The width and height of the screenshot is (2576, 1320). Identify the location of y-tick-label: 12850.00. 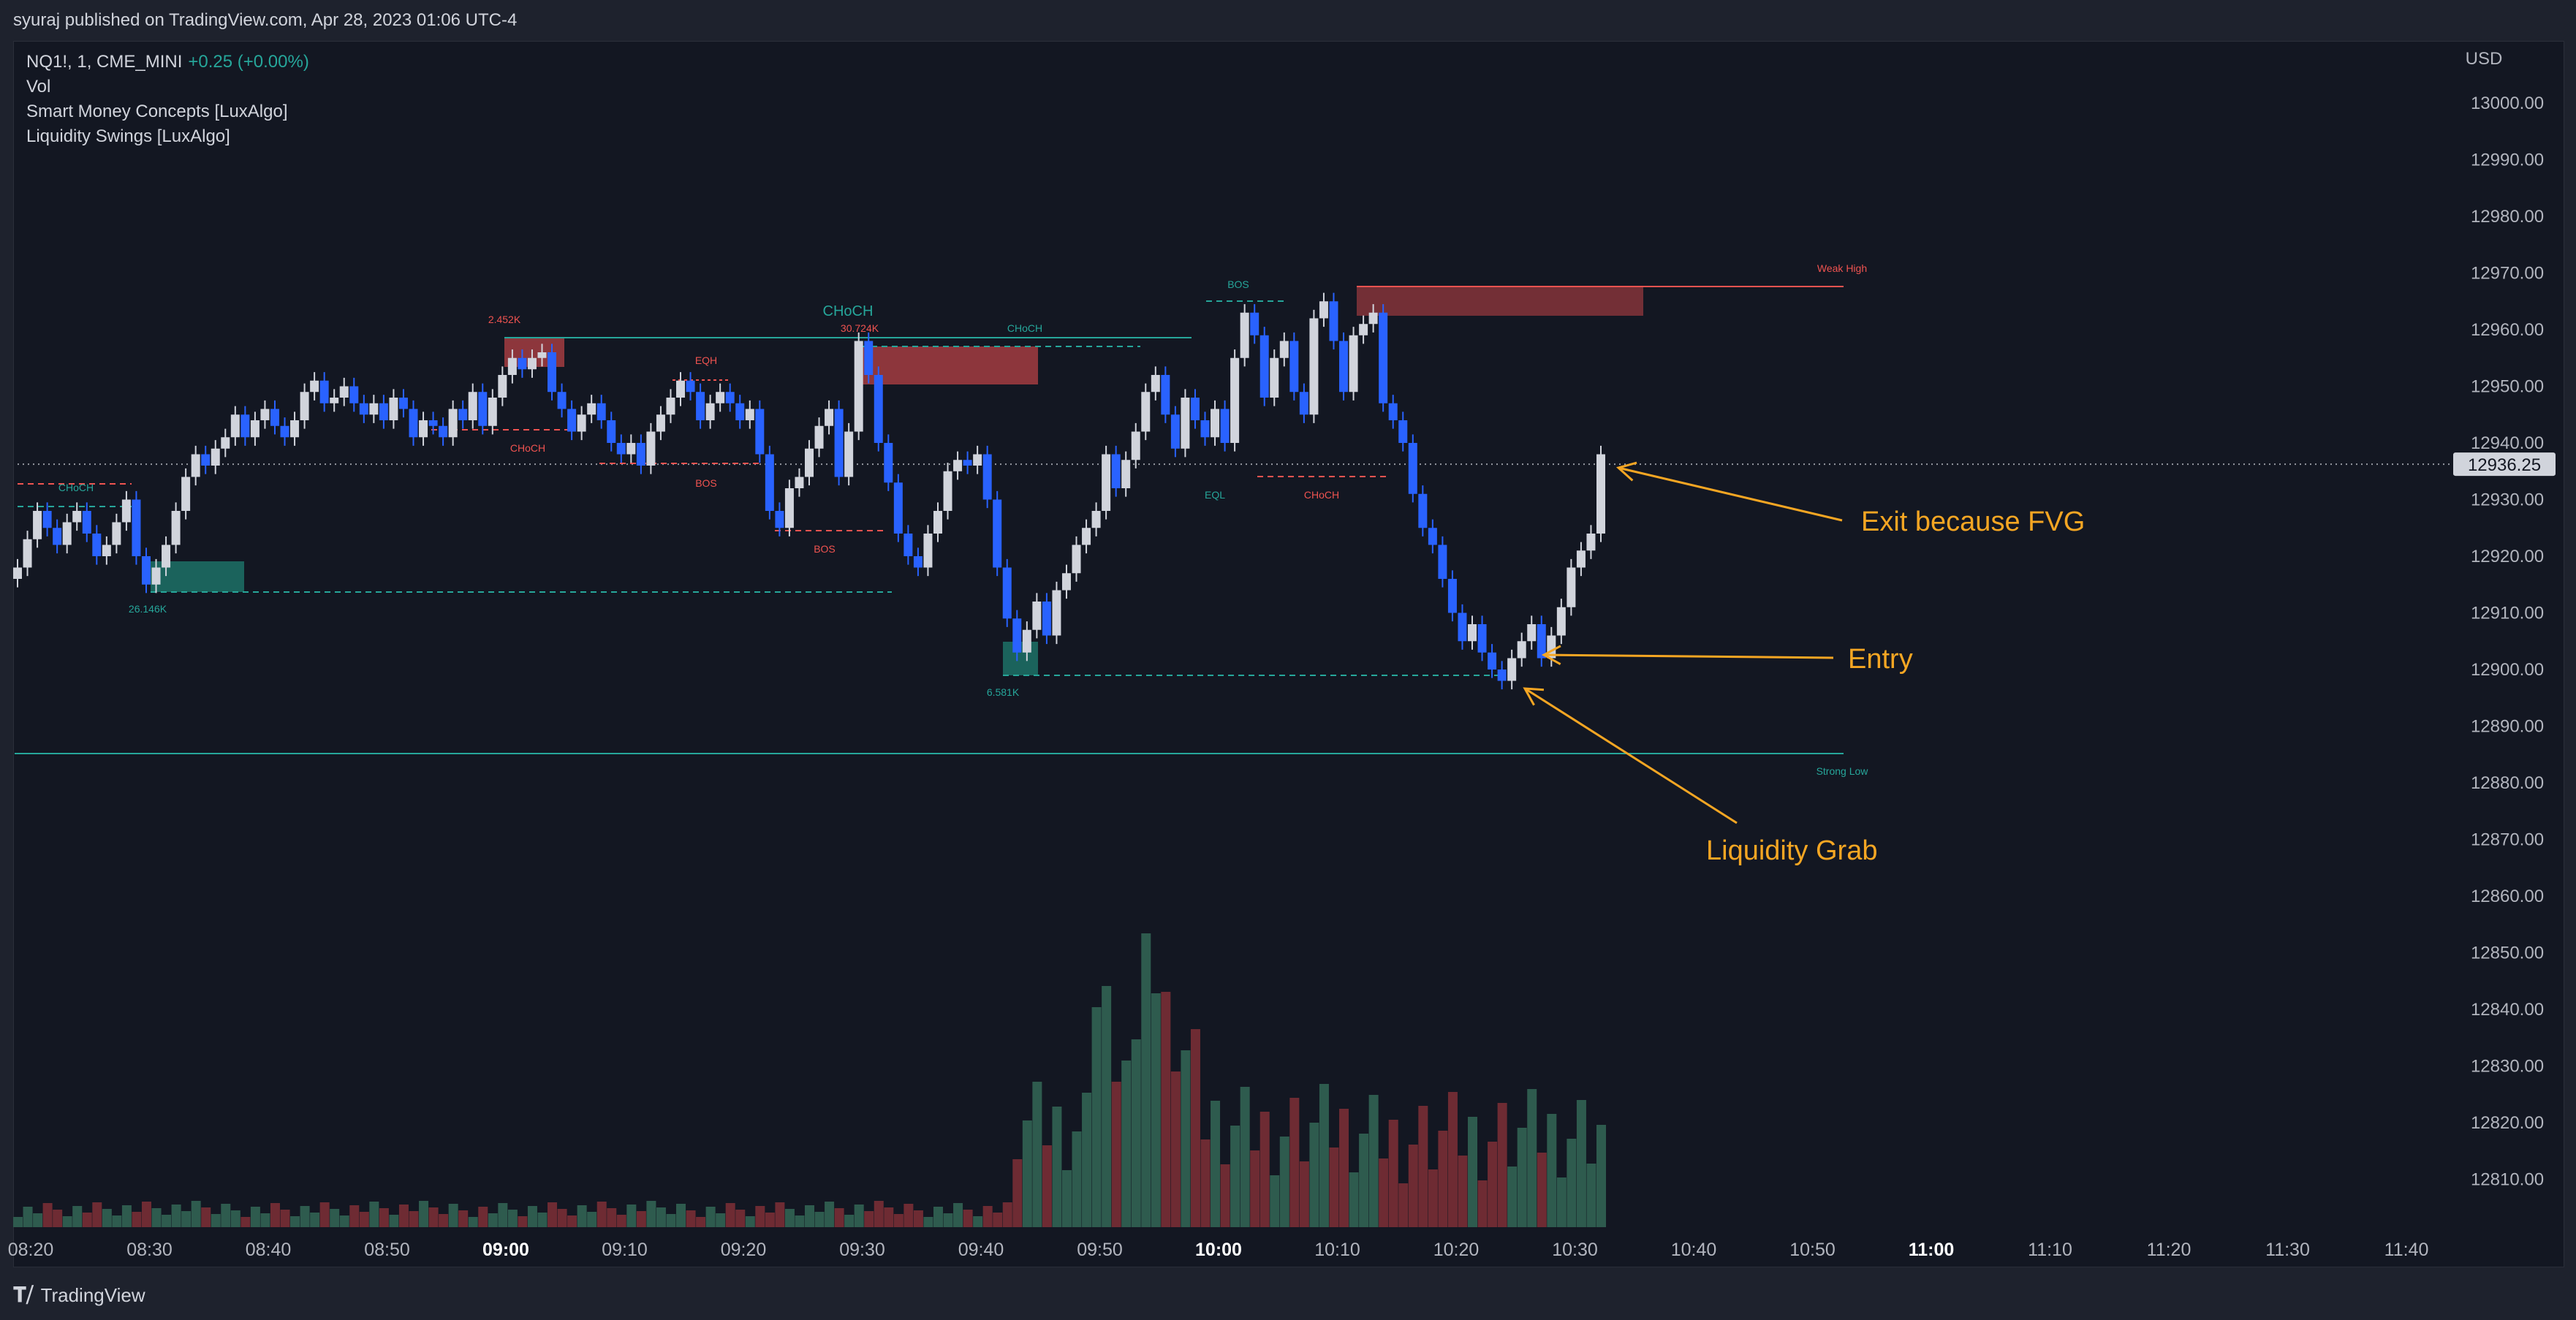
(2507, 954).